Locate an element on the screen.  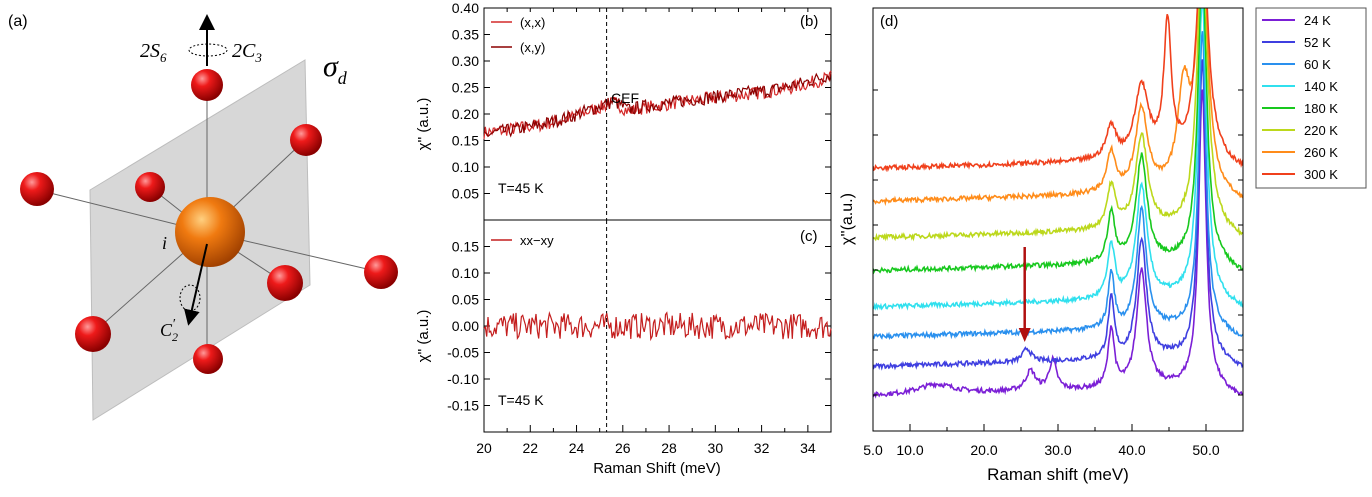
panel-d-arrow is located at coordinates (1024, 294).